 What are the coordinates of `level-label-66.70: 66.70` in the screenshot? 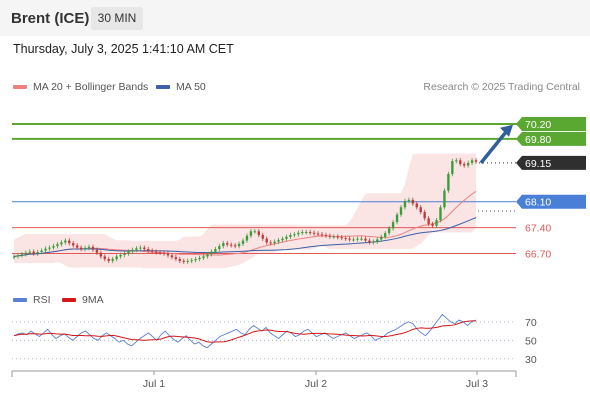 It's located at (538, 255).